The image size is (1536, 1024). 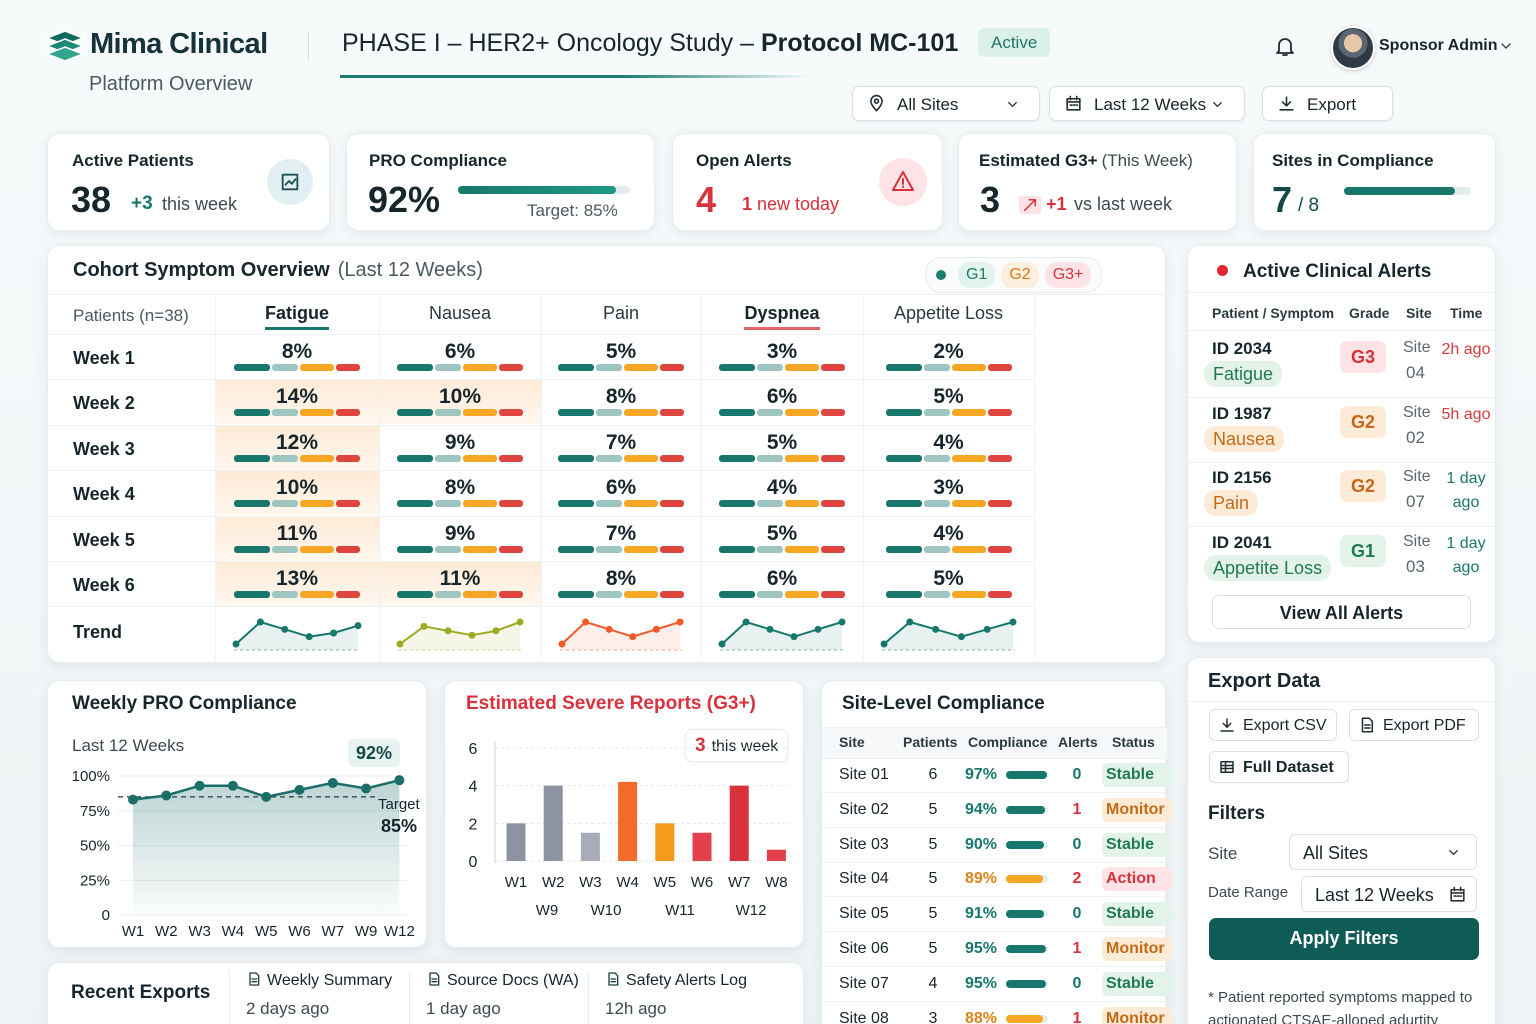 What do you see at coordinates (700, 745) in the screenshot?
I see `badge-value: 3` at bounding box center [700, 745].